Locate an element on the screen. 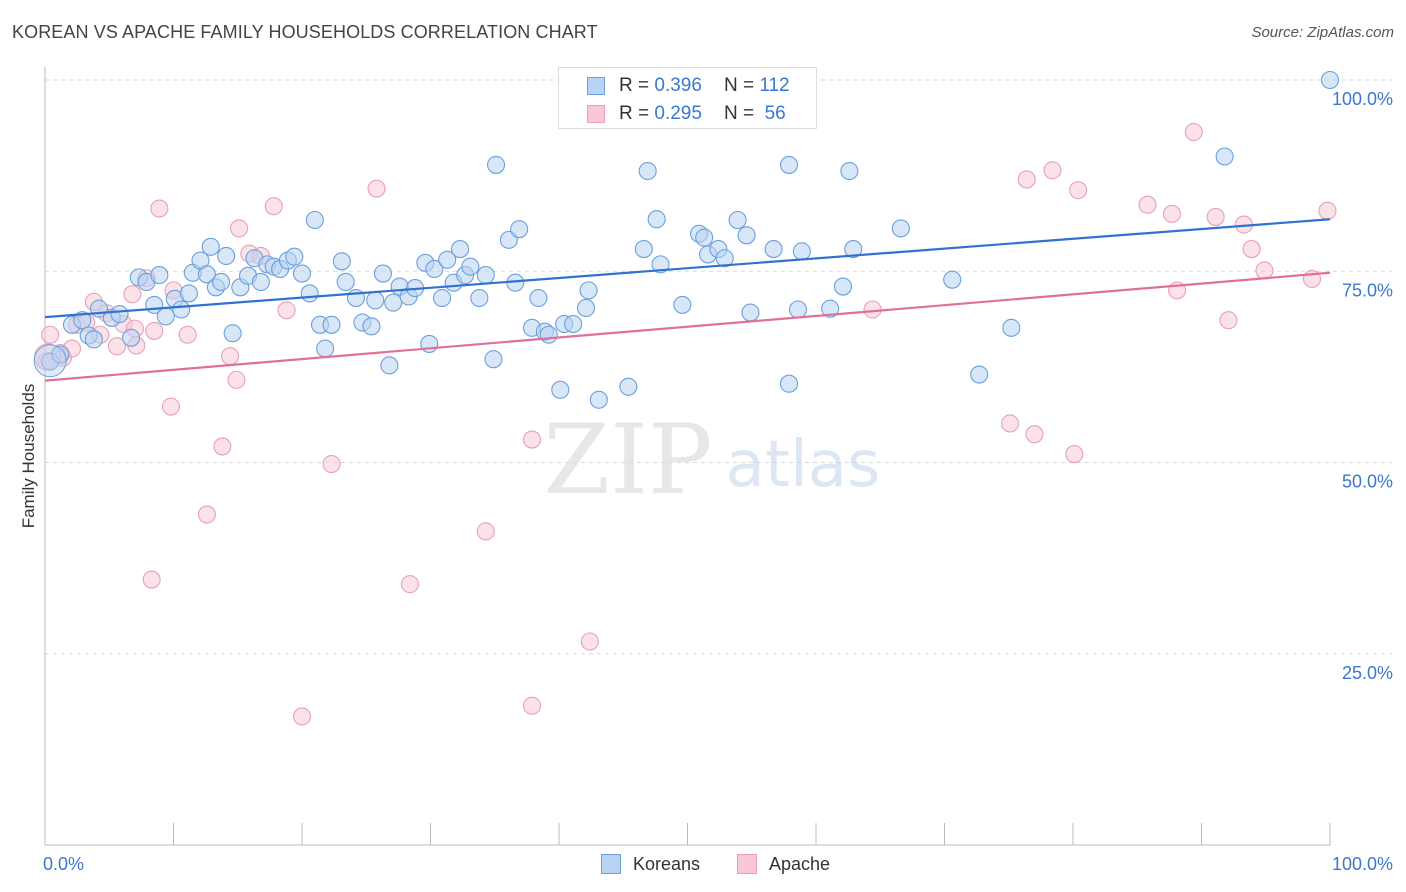 The width and height of the screenshot is (1406, 892). chart-source: Source: ZipAtlas.com is located at coordinates (1322, 32).